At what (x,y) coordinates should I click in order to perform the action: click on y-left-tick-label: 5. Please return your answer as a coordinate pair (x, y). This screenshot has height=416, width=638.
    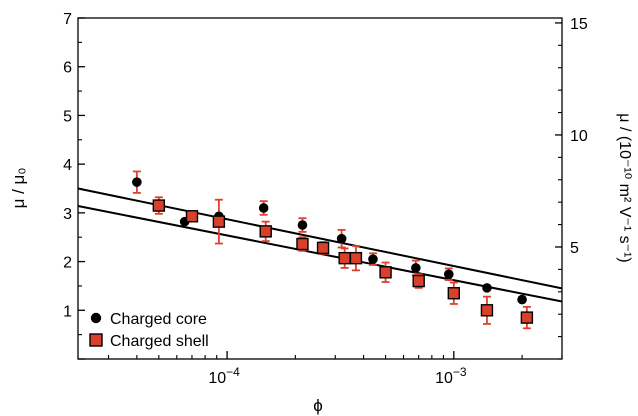
    Looking at the image, I should click on (67, 116).